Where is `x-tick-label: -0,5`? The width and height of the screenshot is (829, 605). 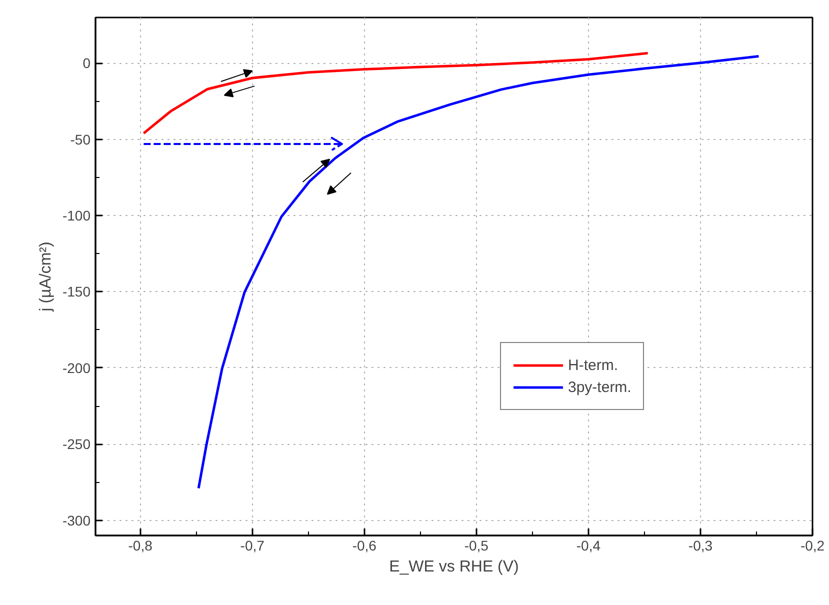
x-tick-label: -0,5 is located at coordinates (476, 546).